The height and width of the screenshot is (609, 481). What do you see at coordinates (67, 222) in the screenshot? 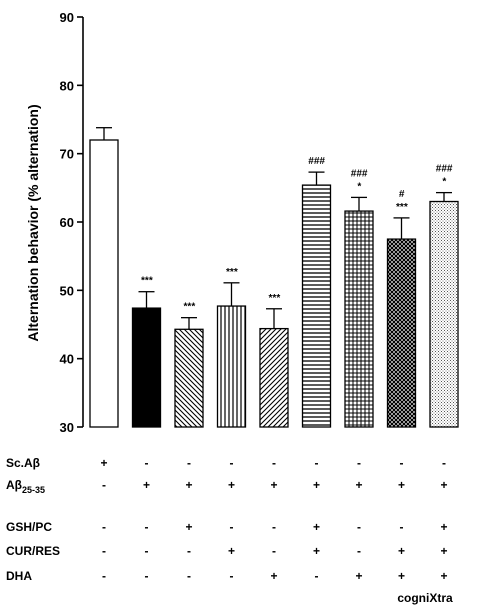
I see `y-tick-label: 60` at bounding box center [67, 222].